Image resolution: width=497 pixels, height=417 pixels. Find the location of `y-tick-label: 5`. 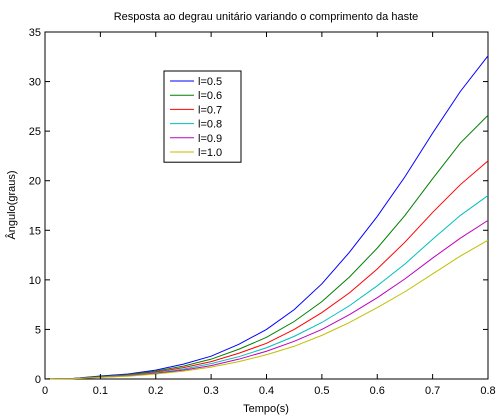

y-tick-label: 5 is located at coordinates (38, 330).